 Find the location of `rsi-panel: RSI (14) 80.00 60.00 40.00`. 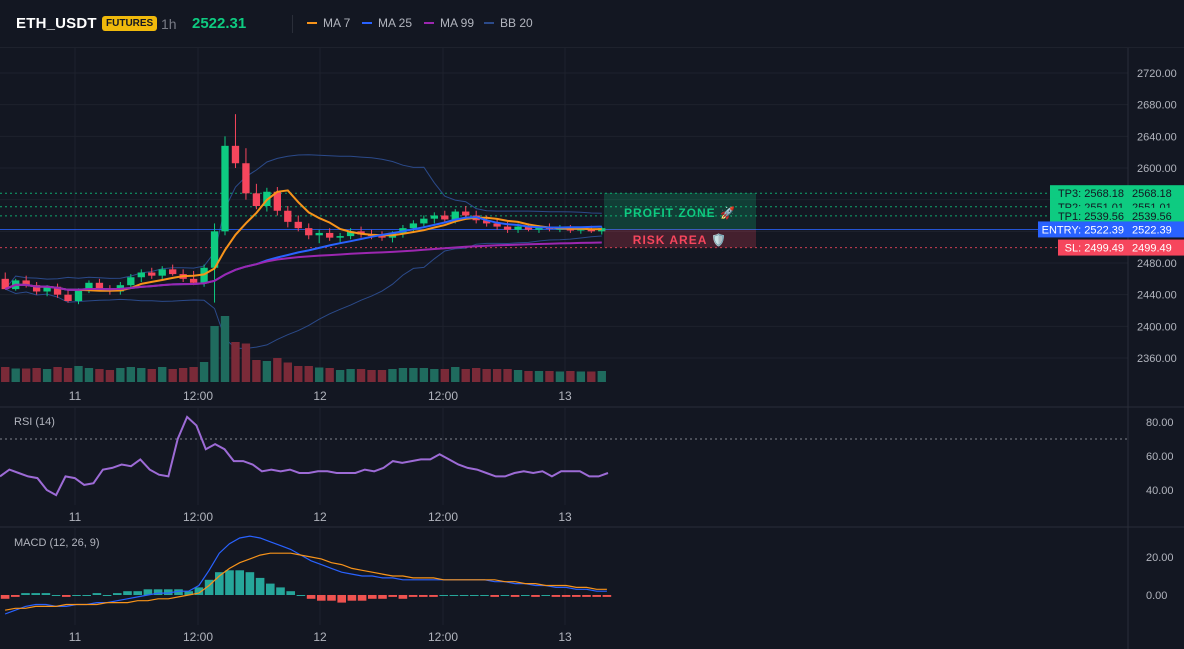

rsi-panel: RSI (14) 80.00 60.00 40.00 is located at coordinates (587, 456).